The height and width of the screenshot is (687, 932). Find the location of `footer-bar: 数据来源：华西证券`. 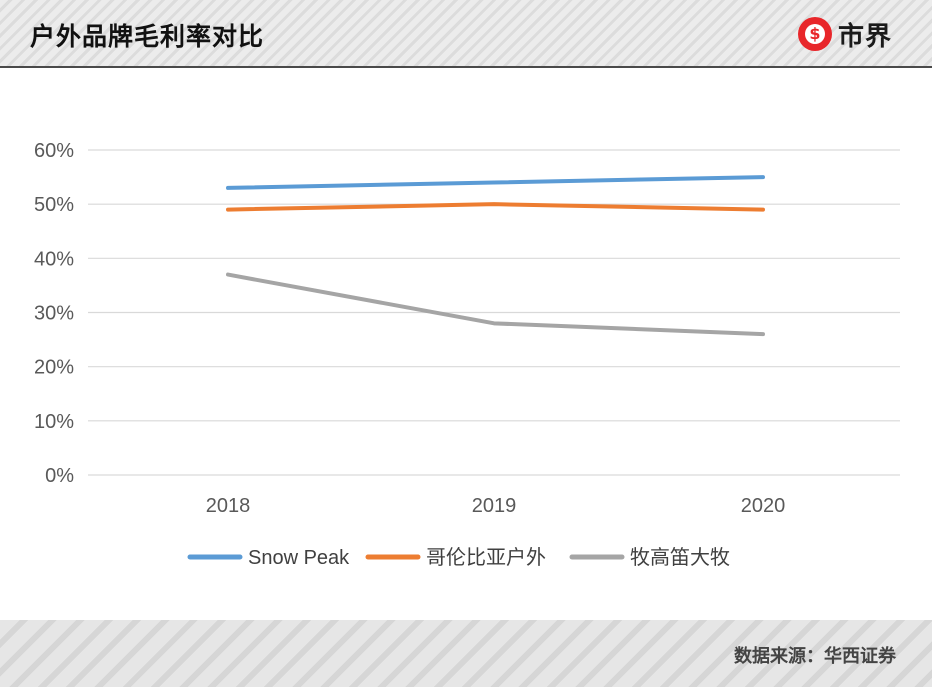

footer-bar: 数据来源：华西证券 is located at coordinates (466, 653).